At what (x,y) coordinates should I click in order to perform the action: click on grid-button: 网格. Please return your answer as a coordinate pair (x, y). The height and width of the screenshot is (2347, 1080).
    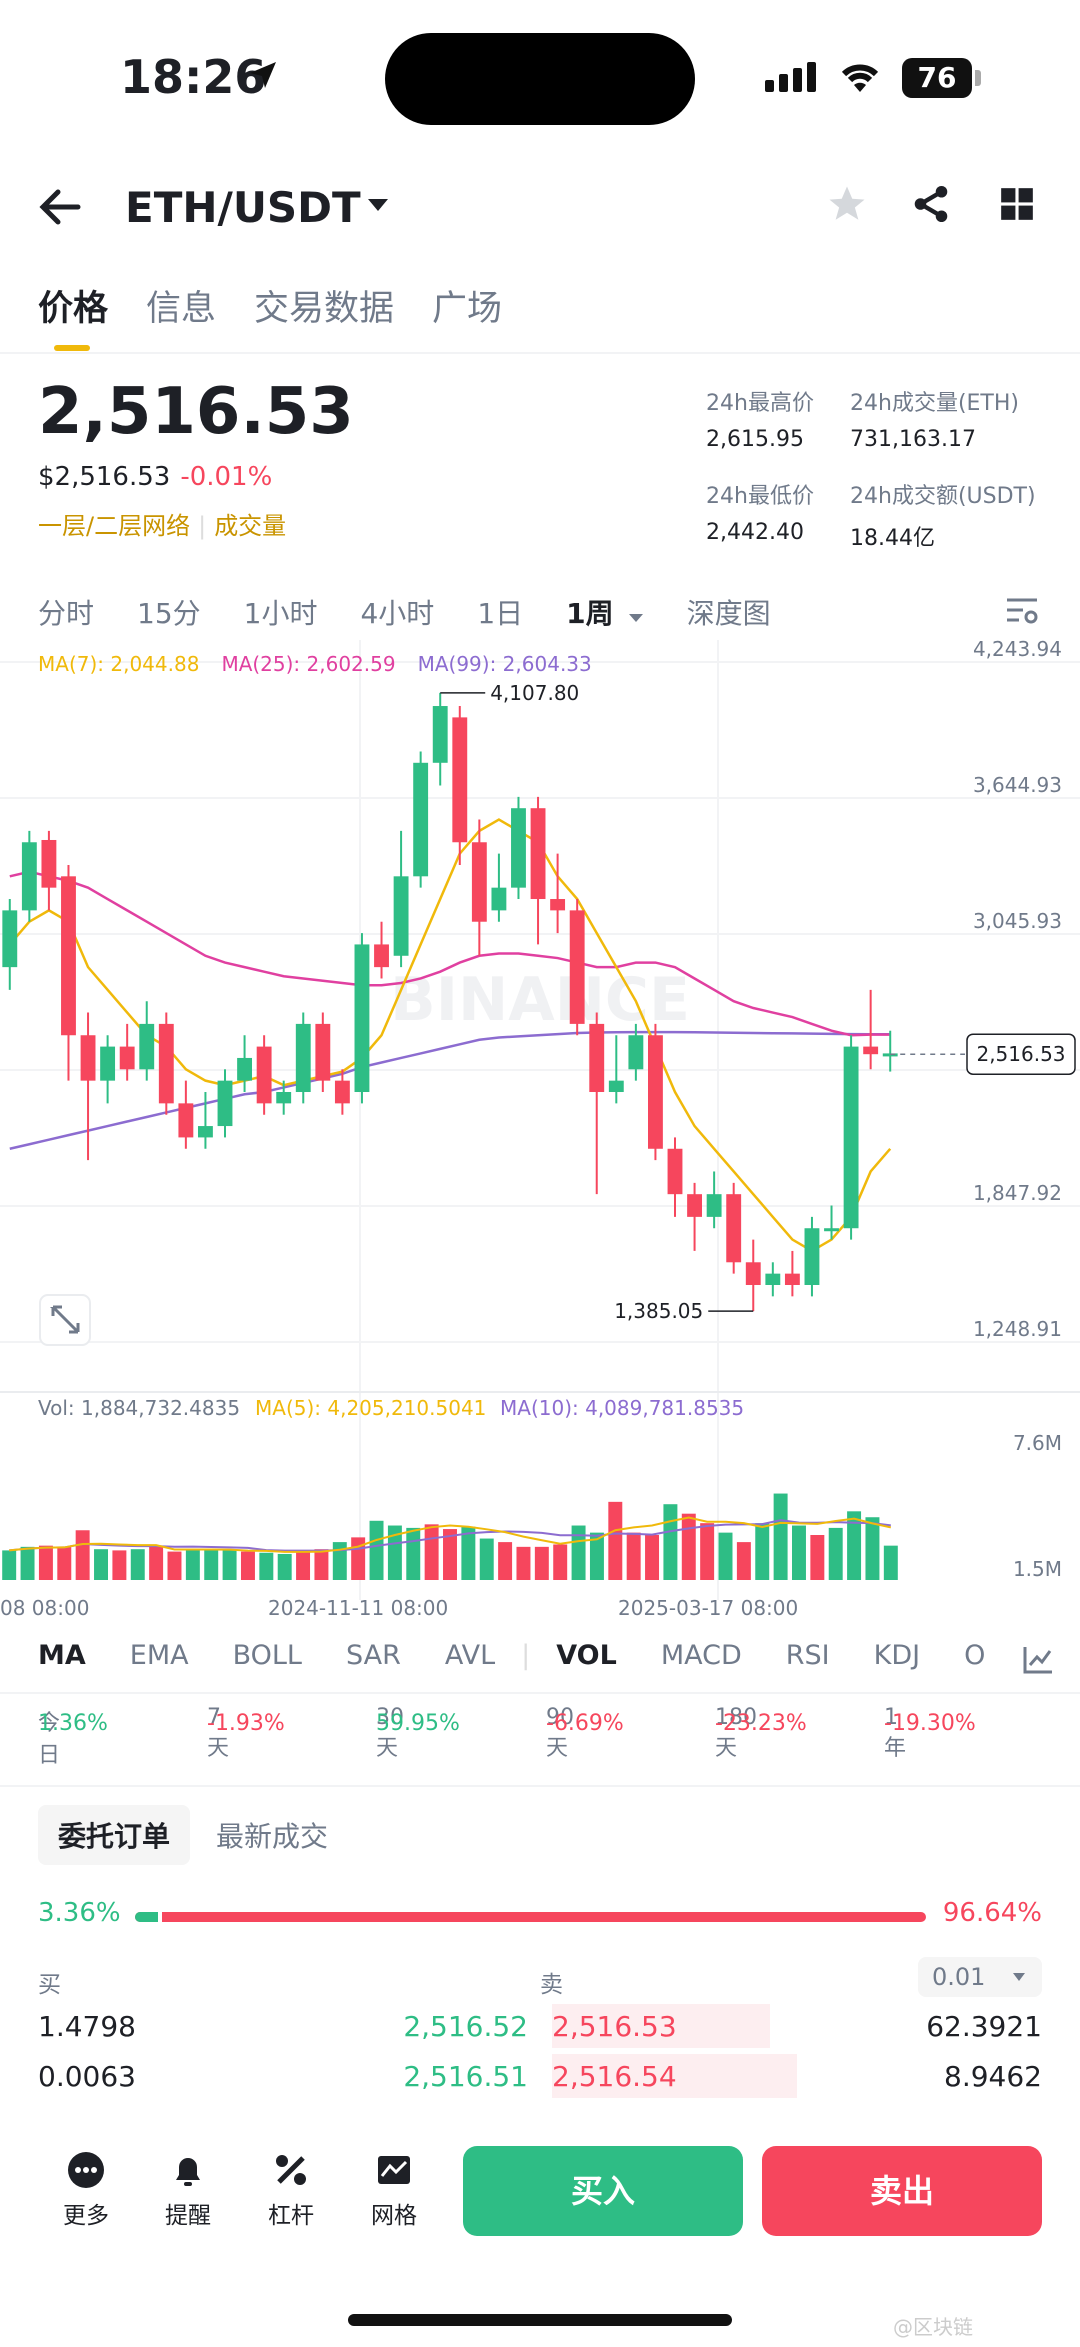
    Looking at the image, I should click on (394, 2190).